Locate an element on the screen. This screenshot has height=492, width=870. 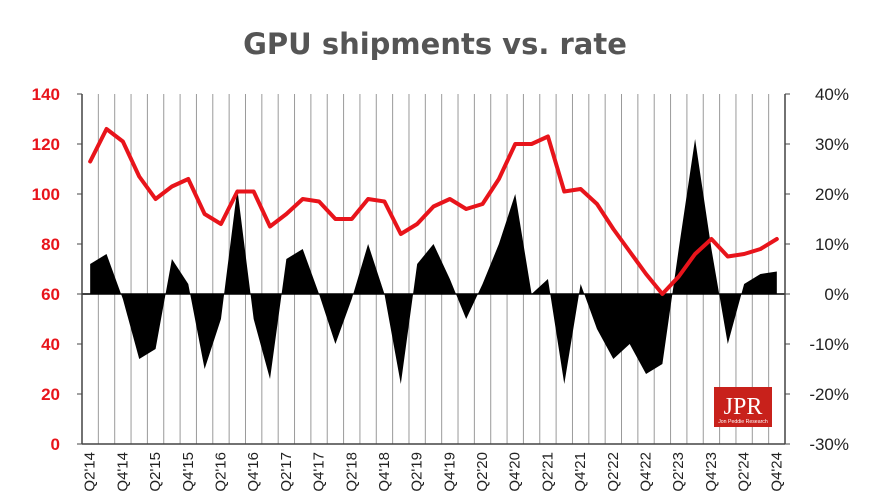
left-tick-label: 100 is located at coordinates (46, 194).